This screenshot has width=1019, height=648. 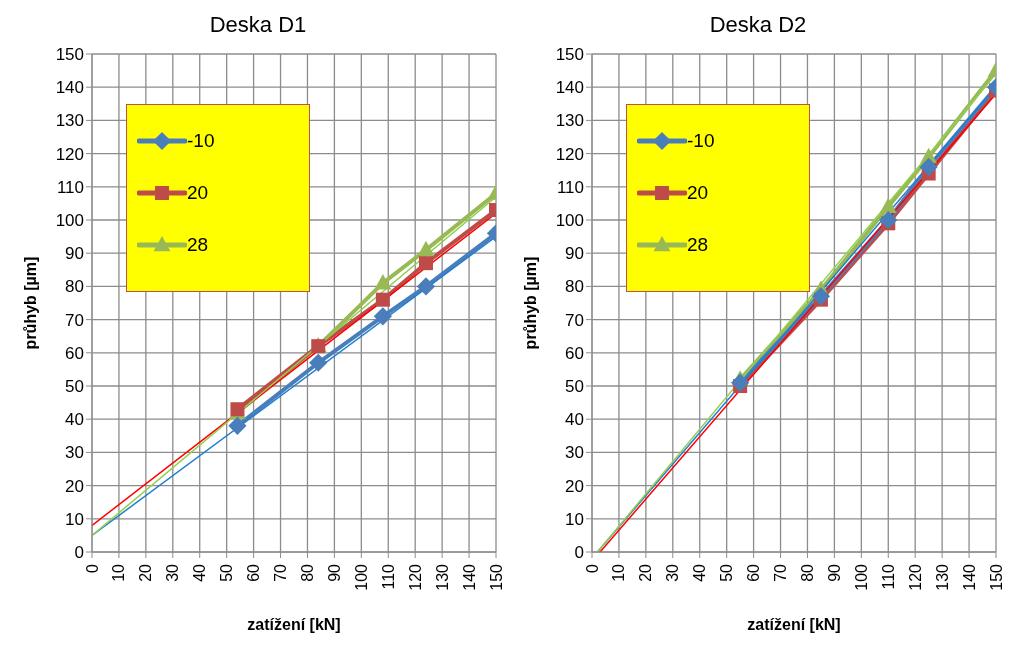 What do you see at coordinates (258, 25) in the screenshot?
I see `chart-title: Deska D1` at bounding box center [258, 25].